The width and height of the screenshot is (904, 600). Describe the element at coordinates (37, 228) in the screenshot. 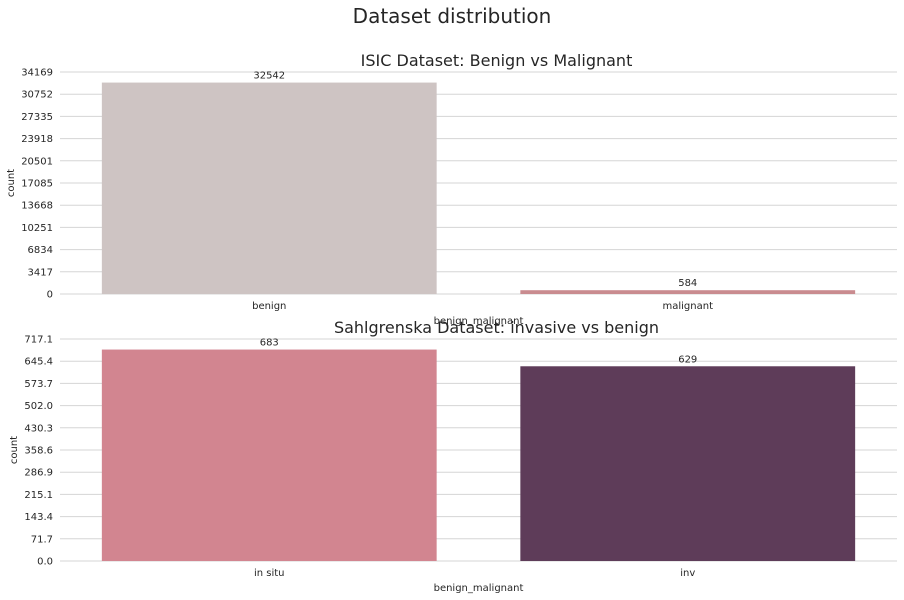

I see `isic-ytick-label: 10251` at that location.